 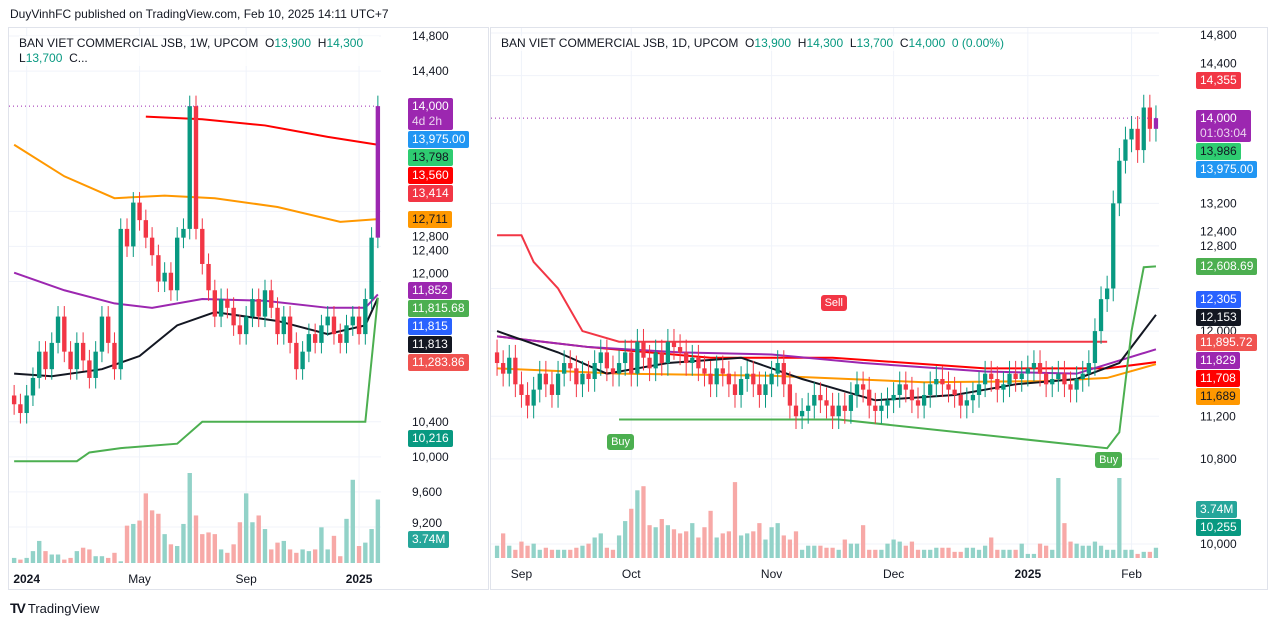 I want to click on price-label: 14,355, so click(x=1218, y=81).